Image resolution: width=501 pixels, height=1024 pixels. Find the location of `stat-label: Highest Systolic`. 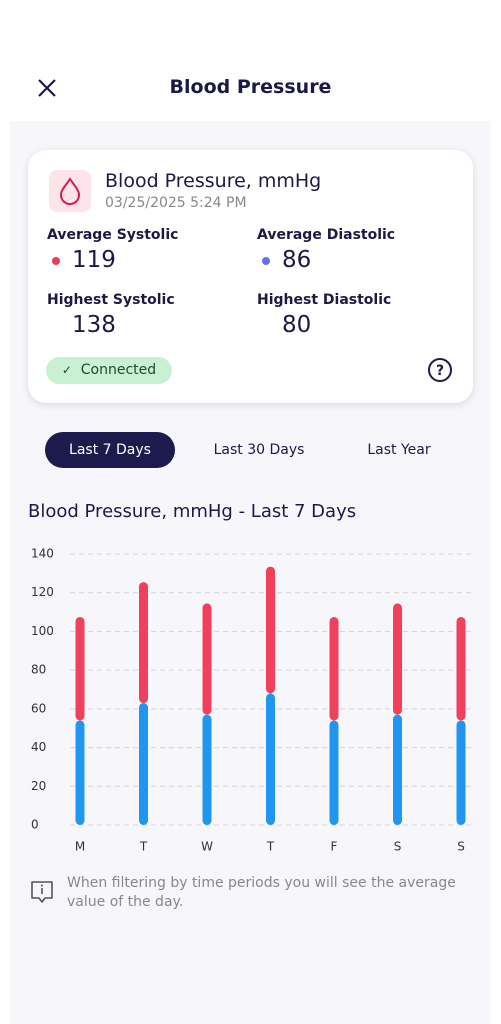

stat-label: Highest Systolic is located at coordinates (111, 300).